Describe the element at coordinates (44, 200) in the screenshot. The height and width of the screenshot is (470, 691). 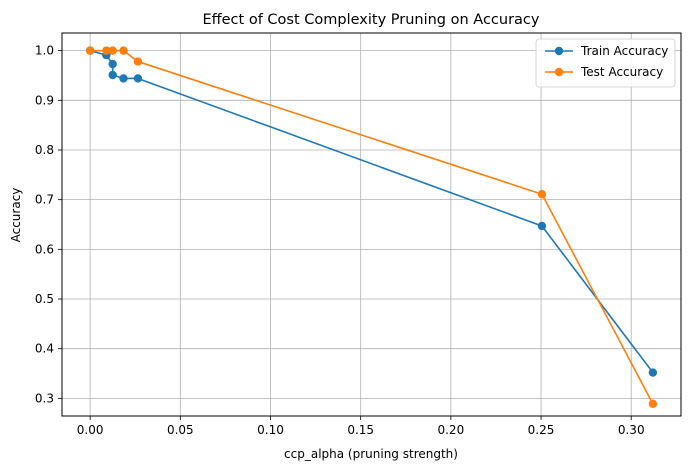
I see `y-tick-label: 0.7` at that location.